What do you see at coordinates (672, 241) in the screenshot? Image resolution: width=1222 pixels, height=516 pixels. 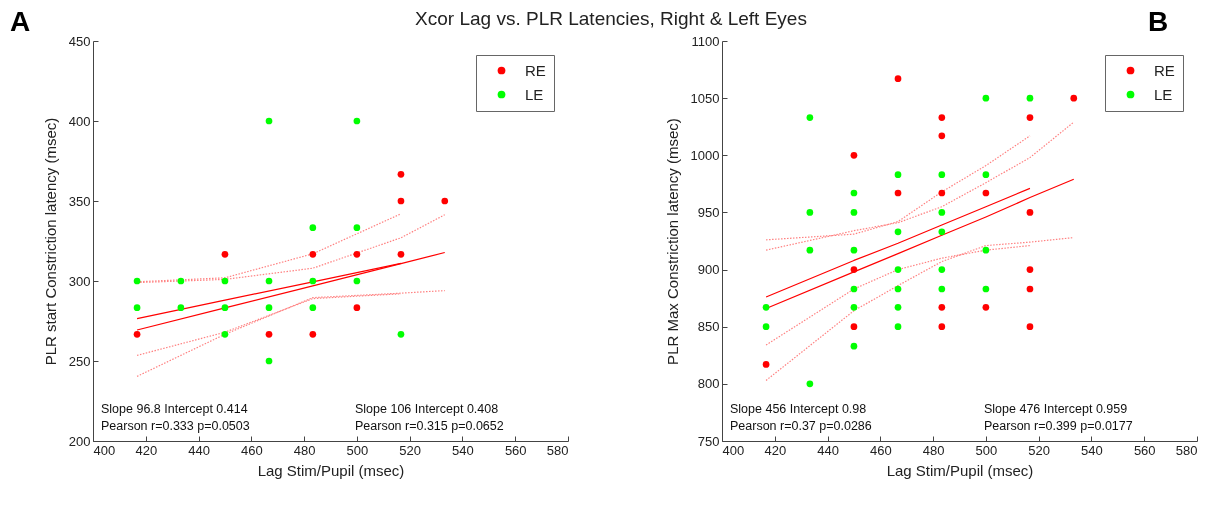 I see `y-axis-title: PLR Max Constriction latency (msec)` at bounding box center [672, 241].